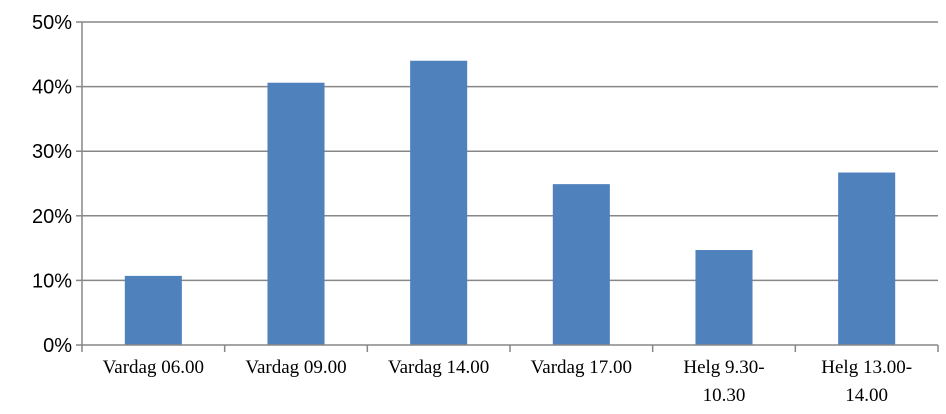 The height and width of the screenshot is (414, 946). Describe the element at coordinates (723, 381) in the screenshot. I see `x-tick-label: Helg 9.30- 10.30` at that location.